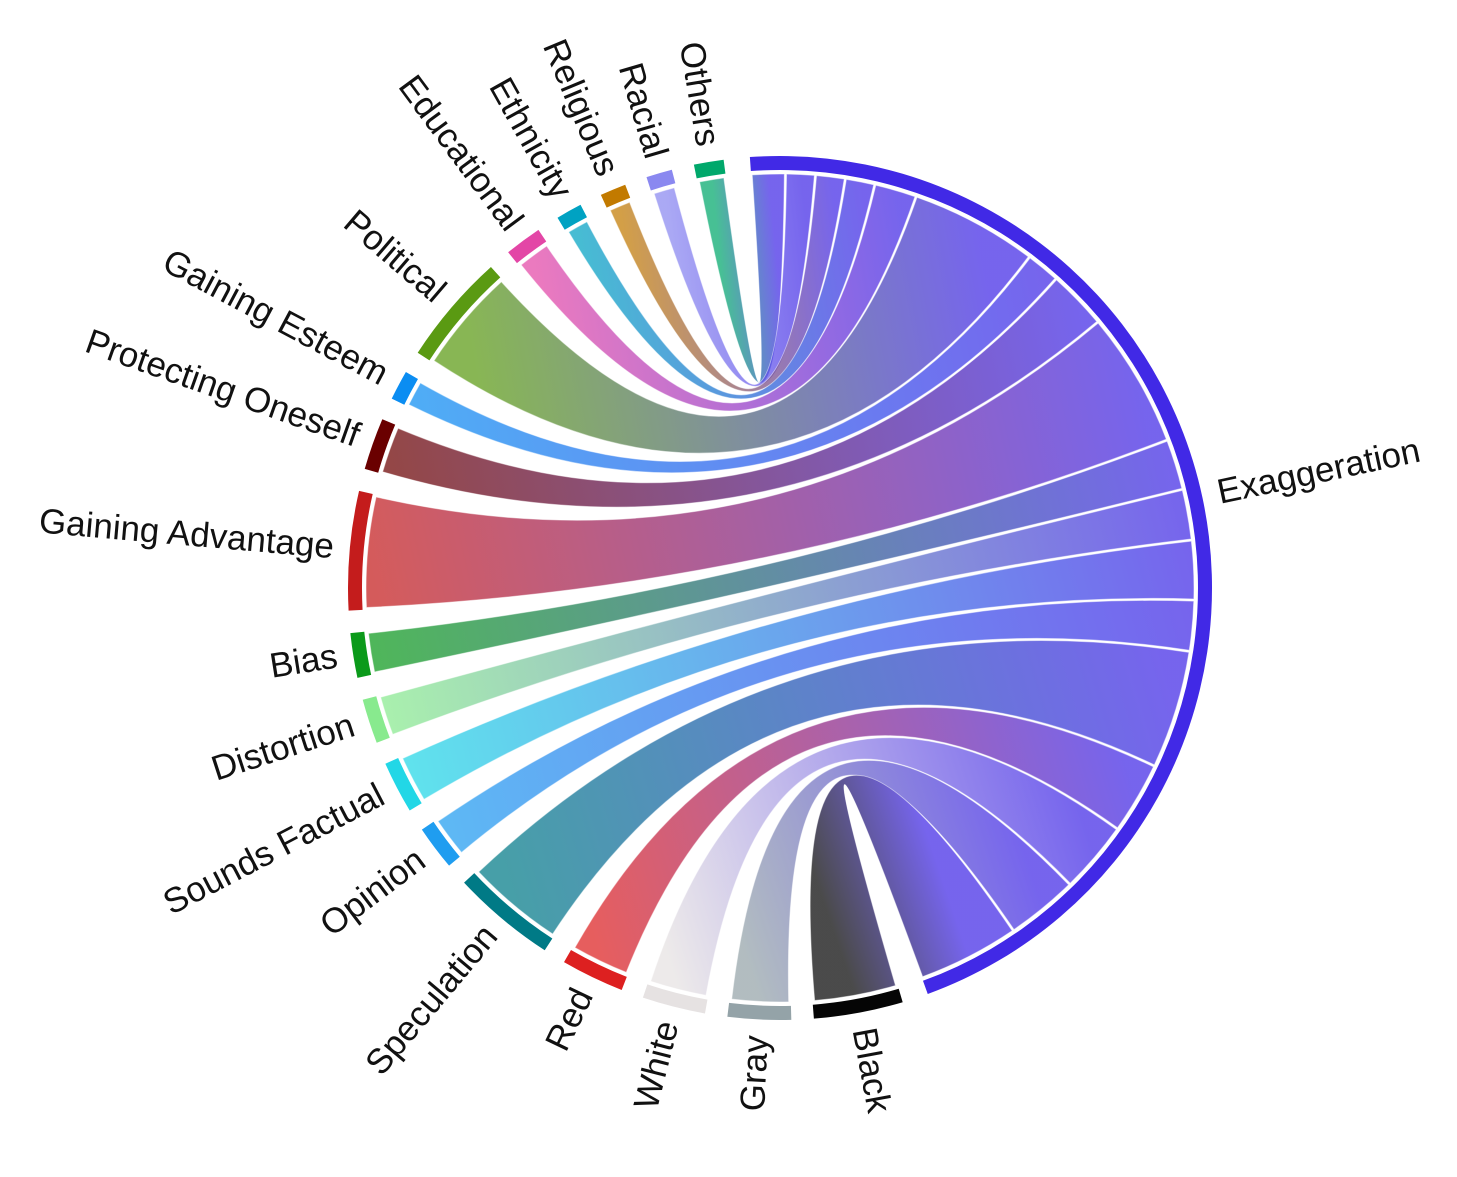  I want to click on label-speculation: Speculation, so click(431, 999).